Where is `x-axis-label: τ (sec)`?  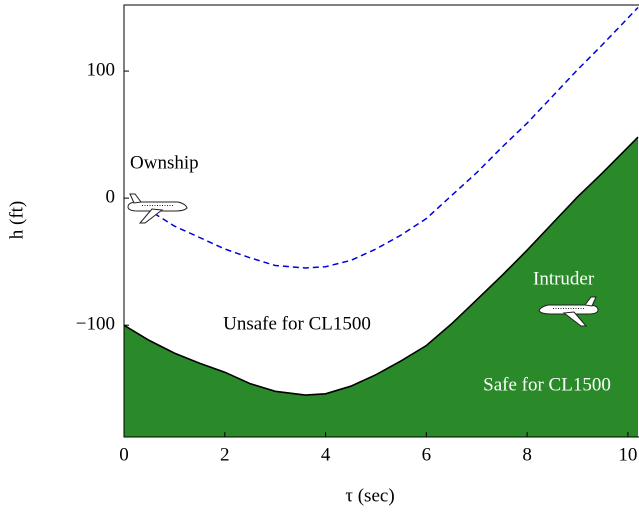 x-axis-label: τ (sec) is located at coordinates (369, 495).